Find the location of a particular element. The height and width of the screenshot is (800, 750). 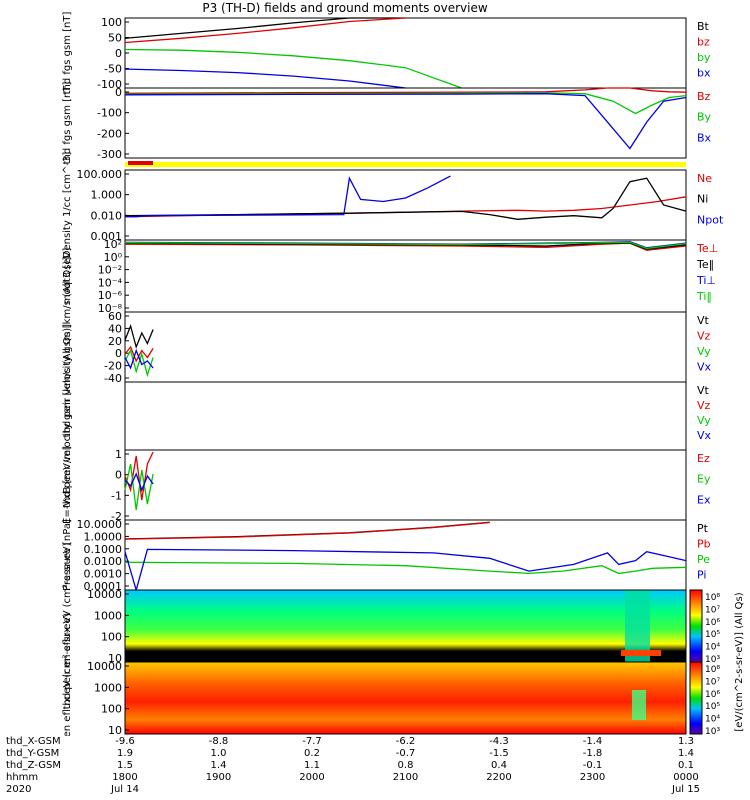

y-axis-label: Density 1/cc [cm^-3] is located at coordinates (67, 205).